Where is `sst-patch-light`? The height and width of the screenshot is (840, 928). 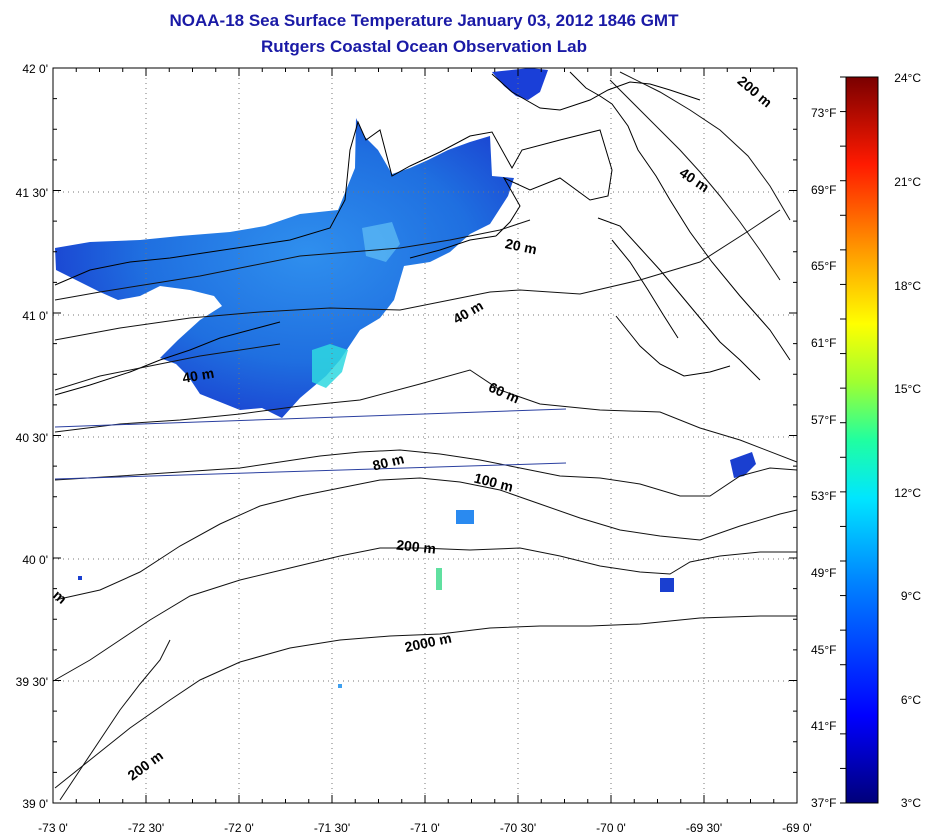 sst-patch-light is located at coordinates (381, 242).